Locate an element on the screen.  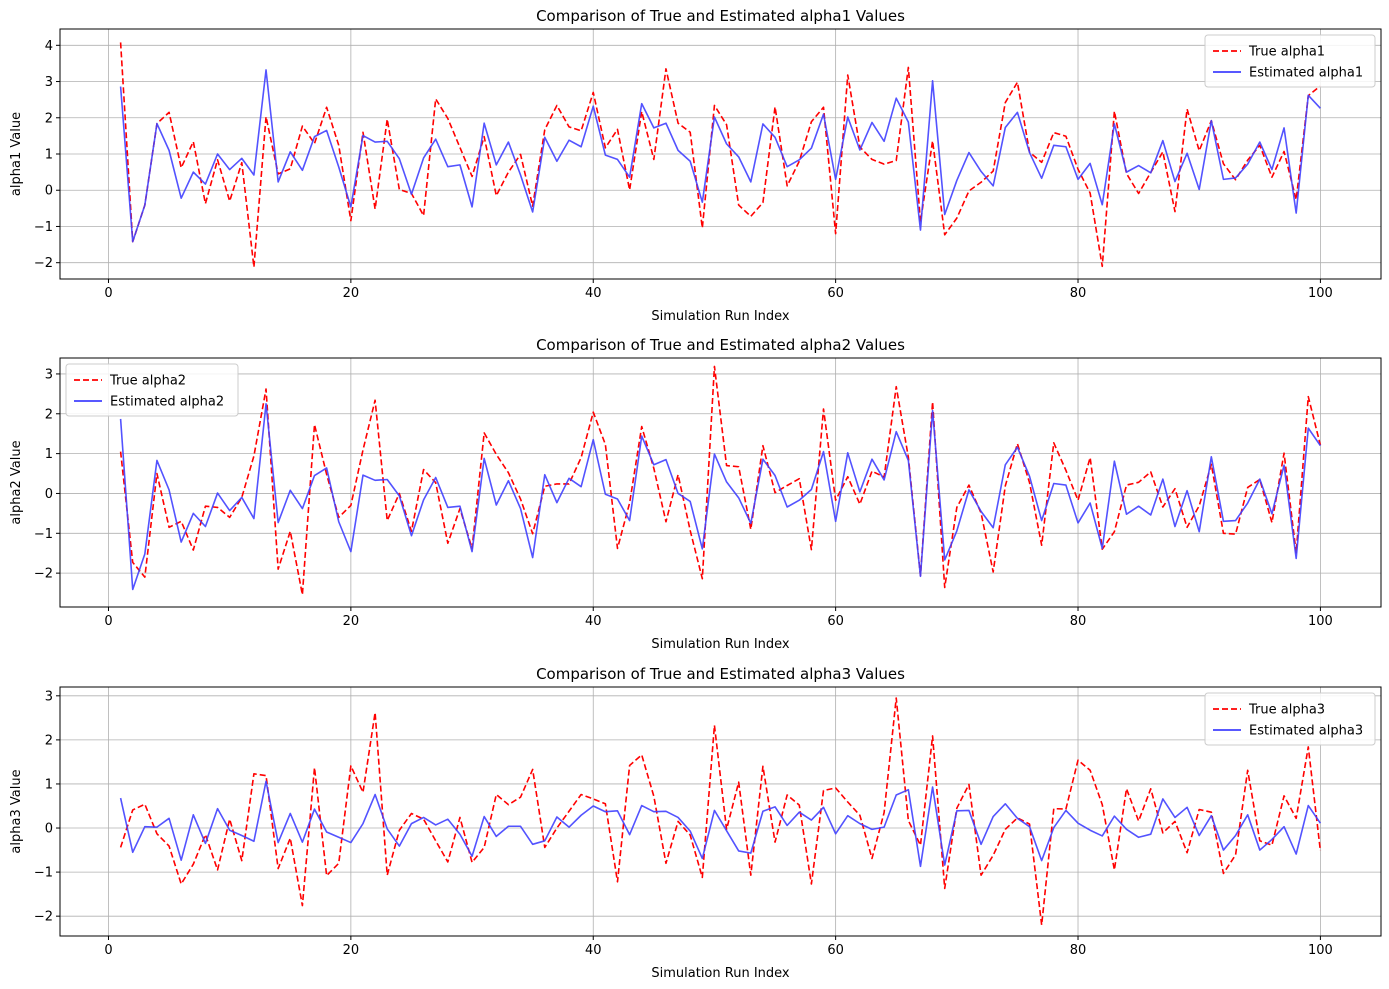
legend: True alpha2 Estimated alpha2 is located at coordinates (152, 390).